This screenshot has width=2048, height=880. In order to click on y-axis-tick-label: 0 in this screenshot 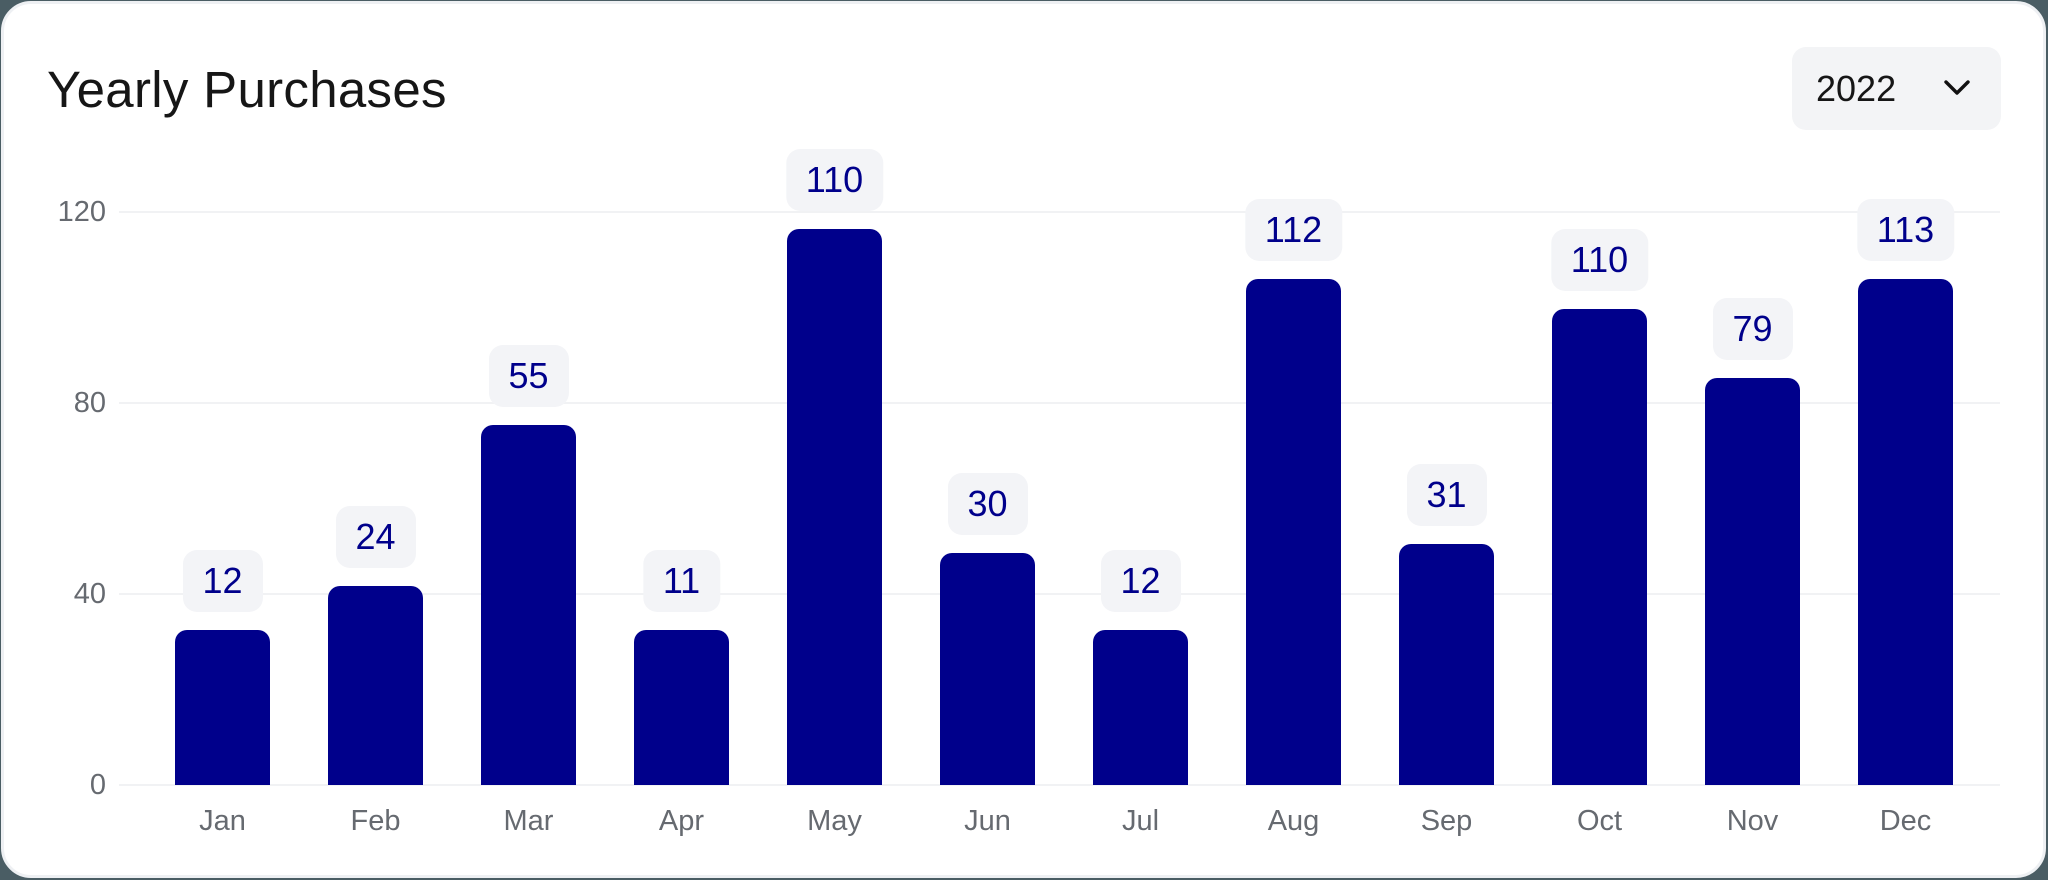, I will do `click(97, 785)`.